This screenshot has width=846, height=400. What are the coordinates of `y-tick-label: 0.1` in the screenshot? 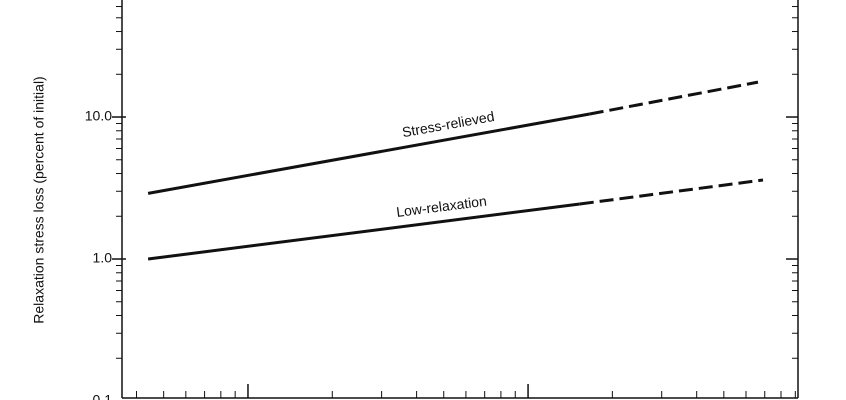 It's located at (103, 396).